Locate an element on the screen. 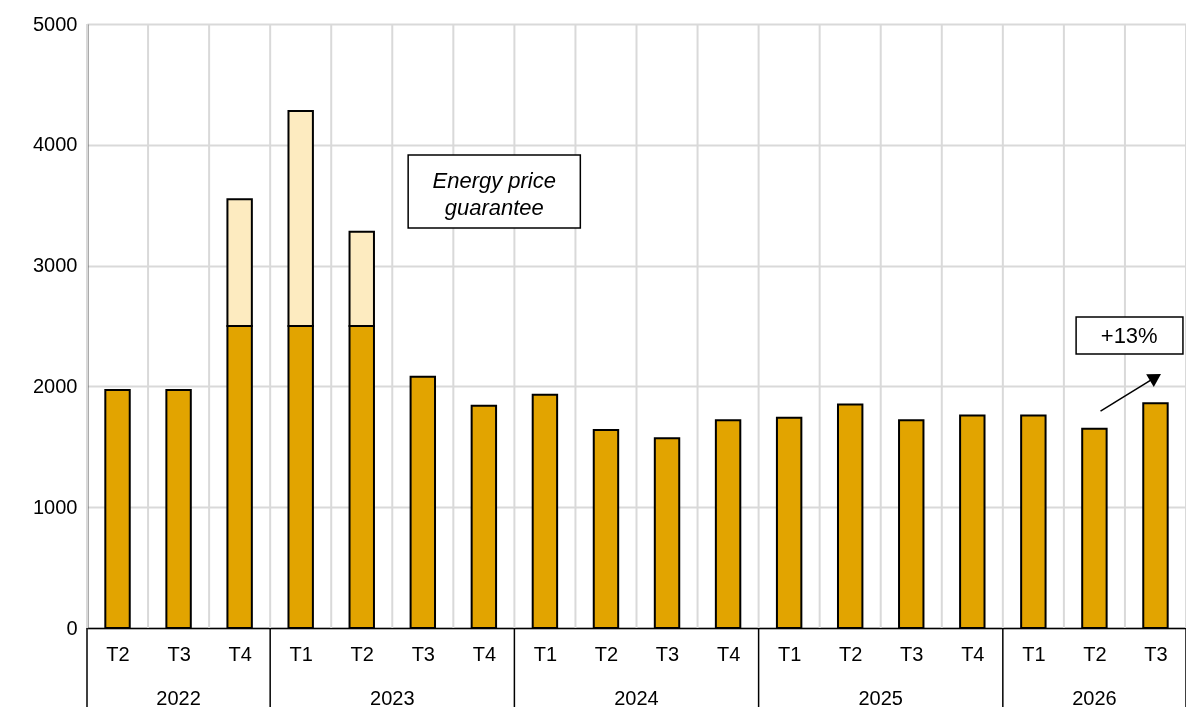 This screenshot has height=707, width=1186. y-tick-label: 4000 is located at coordinates (55, 144).